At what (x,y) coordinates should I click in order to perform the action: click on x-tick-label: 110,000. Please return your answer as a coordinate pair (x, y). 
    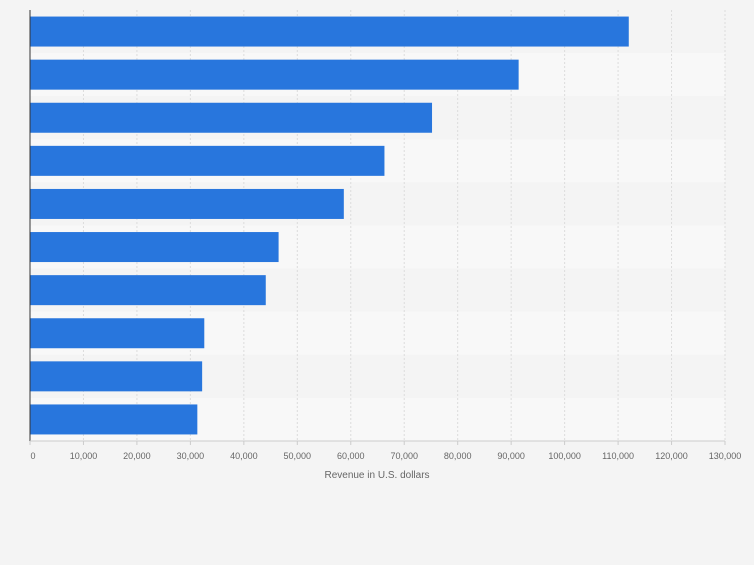
    Looking at the image, I should click on (618, 456).